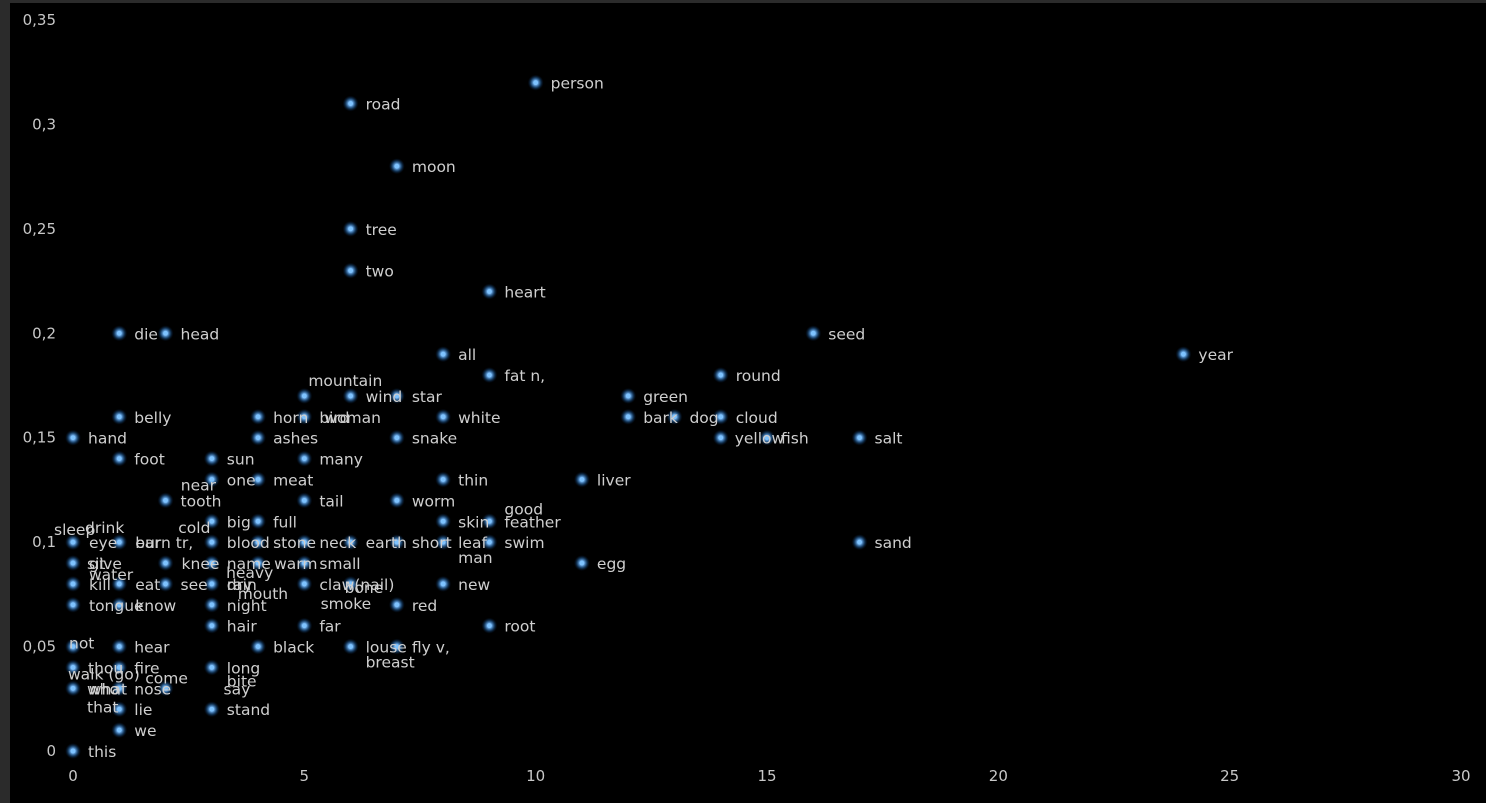 The height and width of the screenshot is (803, 1486). What do you see at coordinates (434, 167) in the screenshot?
I see `point-label: moon` at bounding box center [434, 167].